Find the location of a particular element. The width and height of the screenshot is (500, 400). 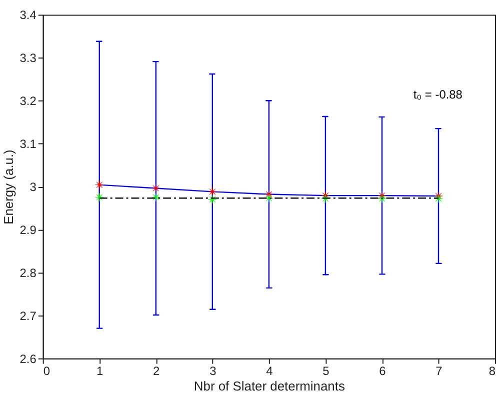

y-tick-label: 3.1 is located at coordinates (28, 144).